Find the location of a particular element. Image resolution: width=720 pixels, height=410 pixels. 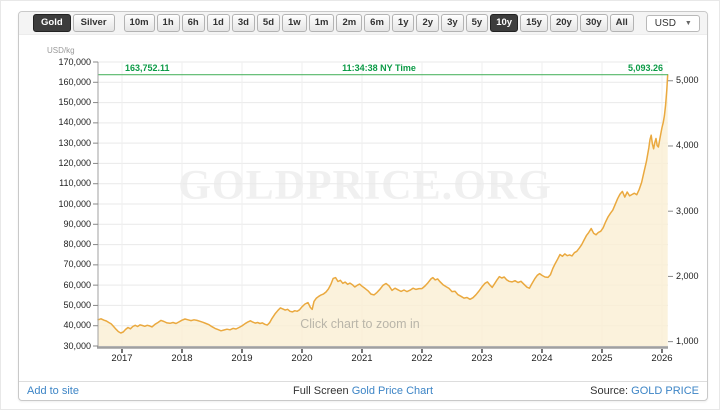

range-button-10y: 10y is located at coordinates (504, 23).